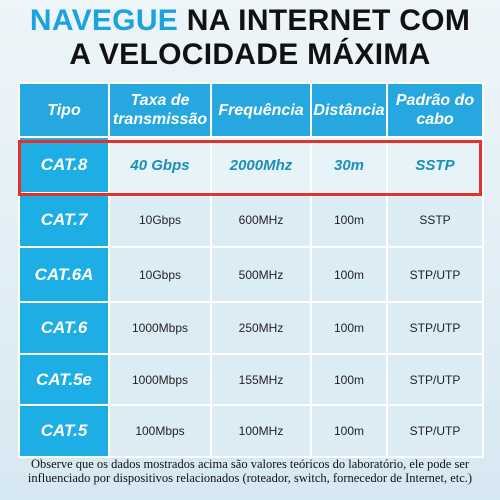 The image size is (500, 500). I want to click on cell: 100Mbps, so click(160, 431).